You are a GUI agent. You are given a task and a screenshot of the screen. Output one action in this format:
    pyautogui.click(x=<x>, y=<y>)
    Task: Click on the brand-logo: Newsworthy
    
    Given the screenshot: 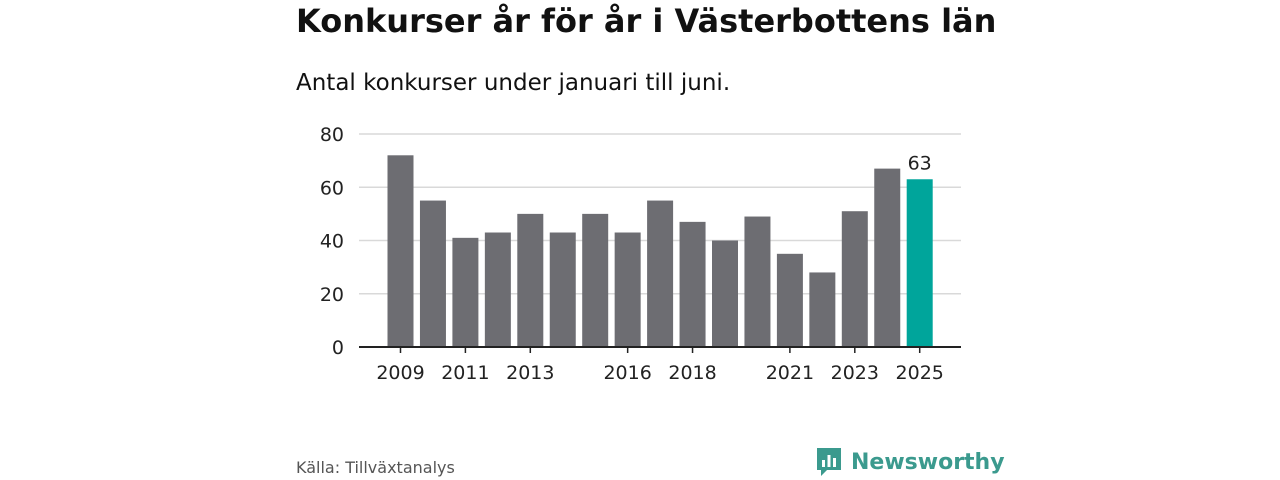 What is the action you would take?
    pyautogui.click(x=910, y=462)
    